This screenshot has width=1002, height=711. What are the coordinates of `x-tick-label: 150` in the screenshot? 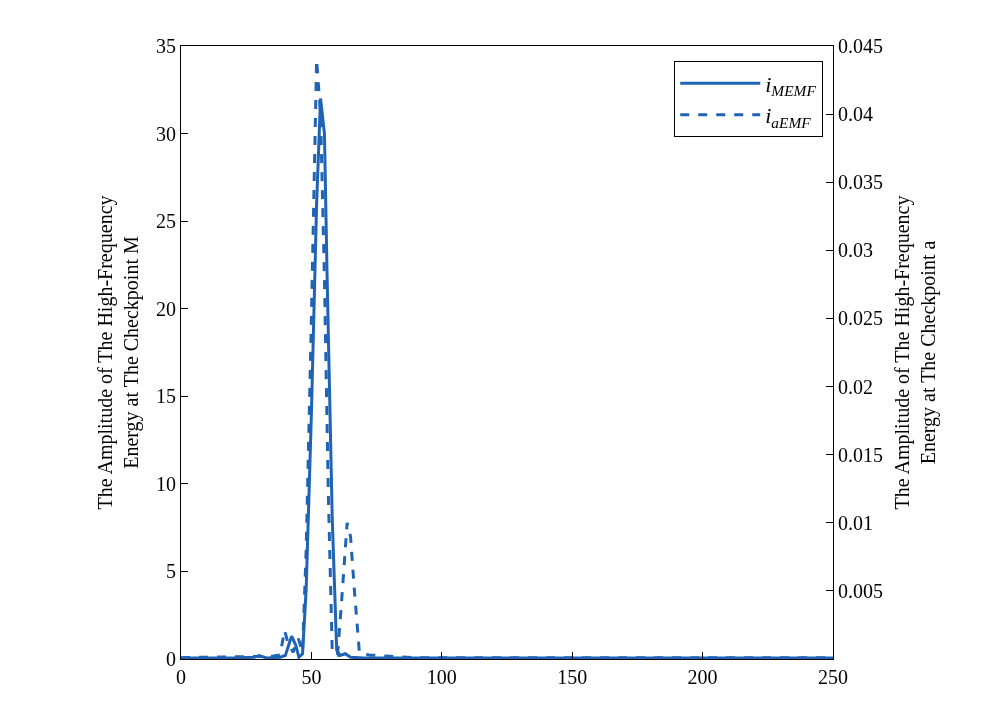 It's located at (572, 677).